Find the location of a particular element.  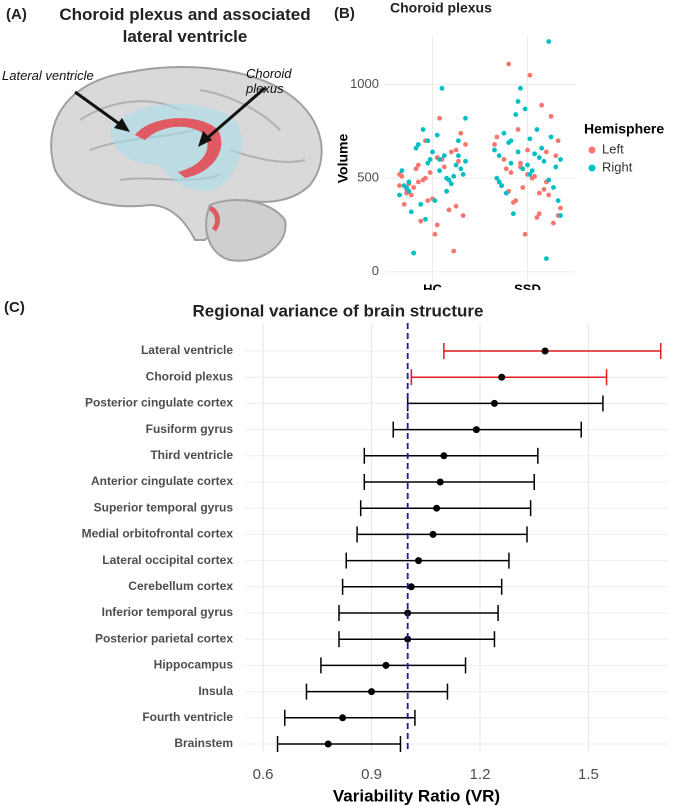

y-tick-label: Brainstem is located at coordinates (203, 743).